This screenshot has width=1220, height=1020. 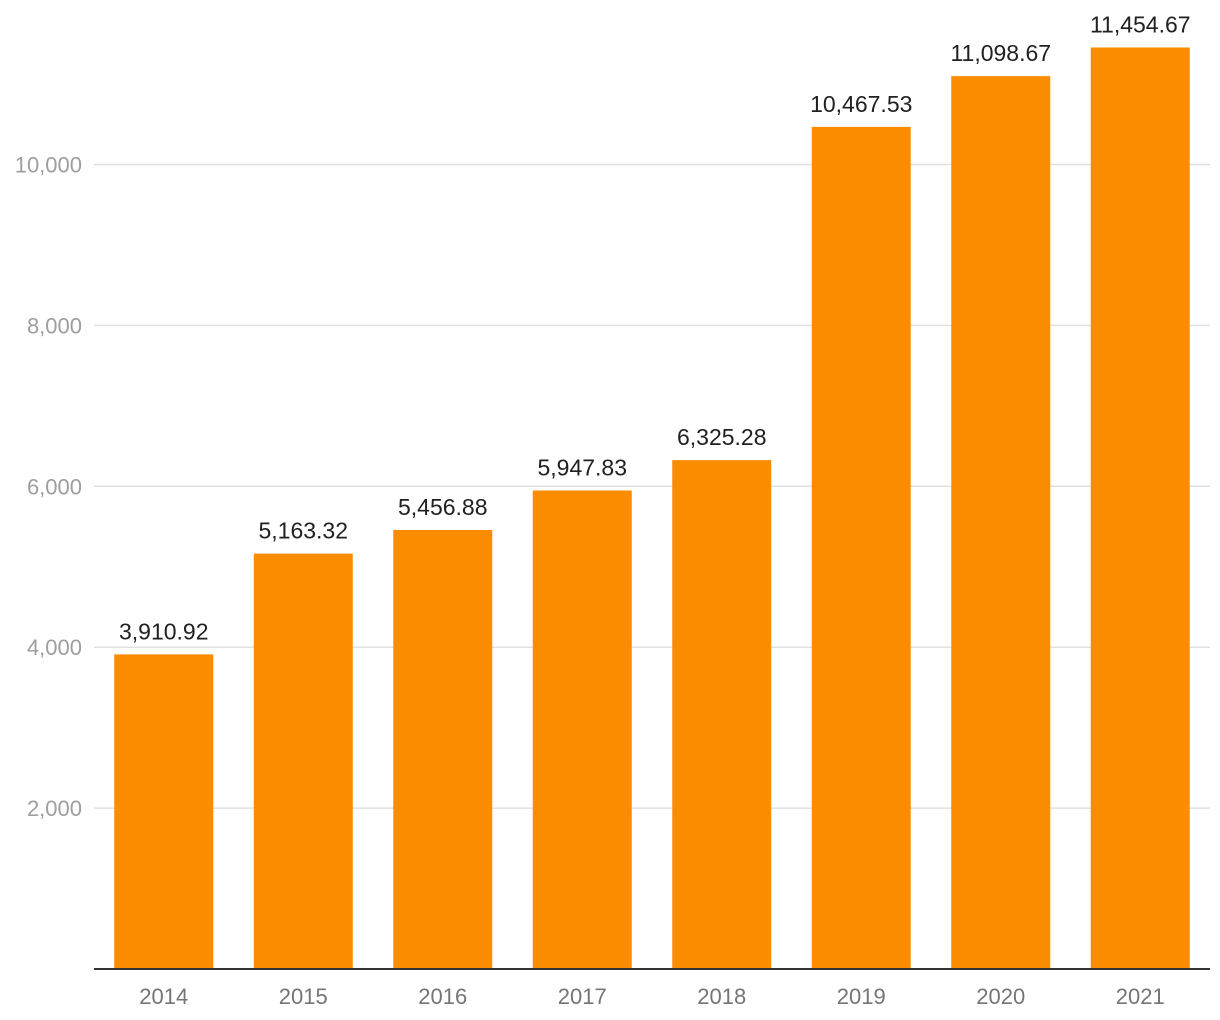 What do you see at coordinates (582, 467) in the screenshot?
I see `data-label-2017: 5,947.83` at bounding box center [582, 467].